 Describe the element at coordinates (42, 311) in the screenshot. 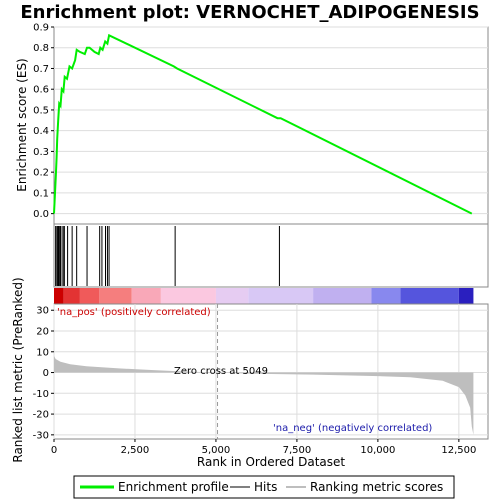

I see `metric-tick-label: 30` at that location.